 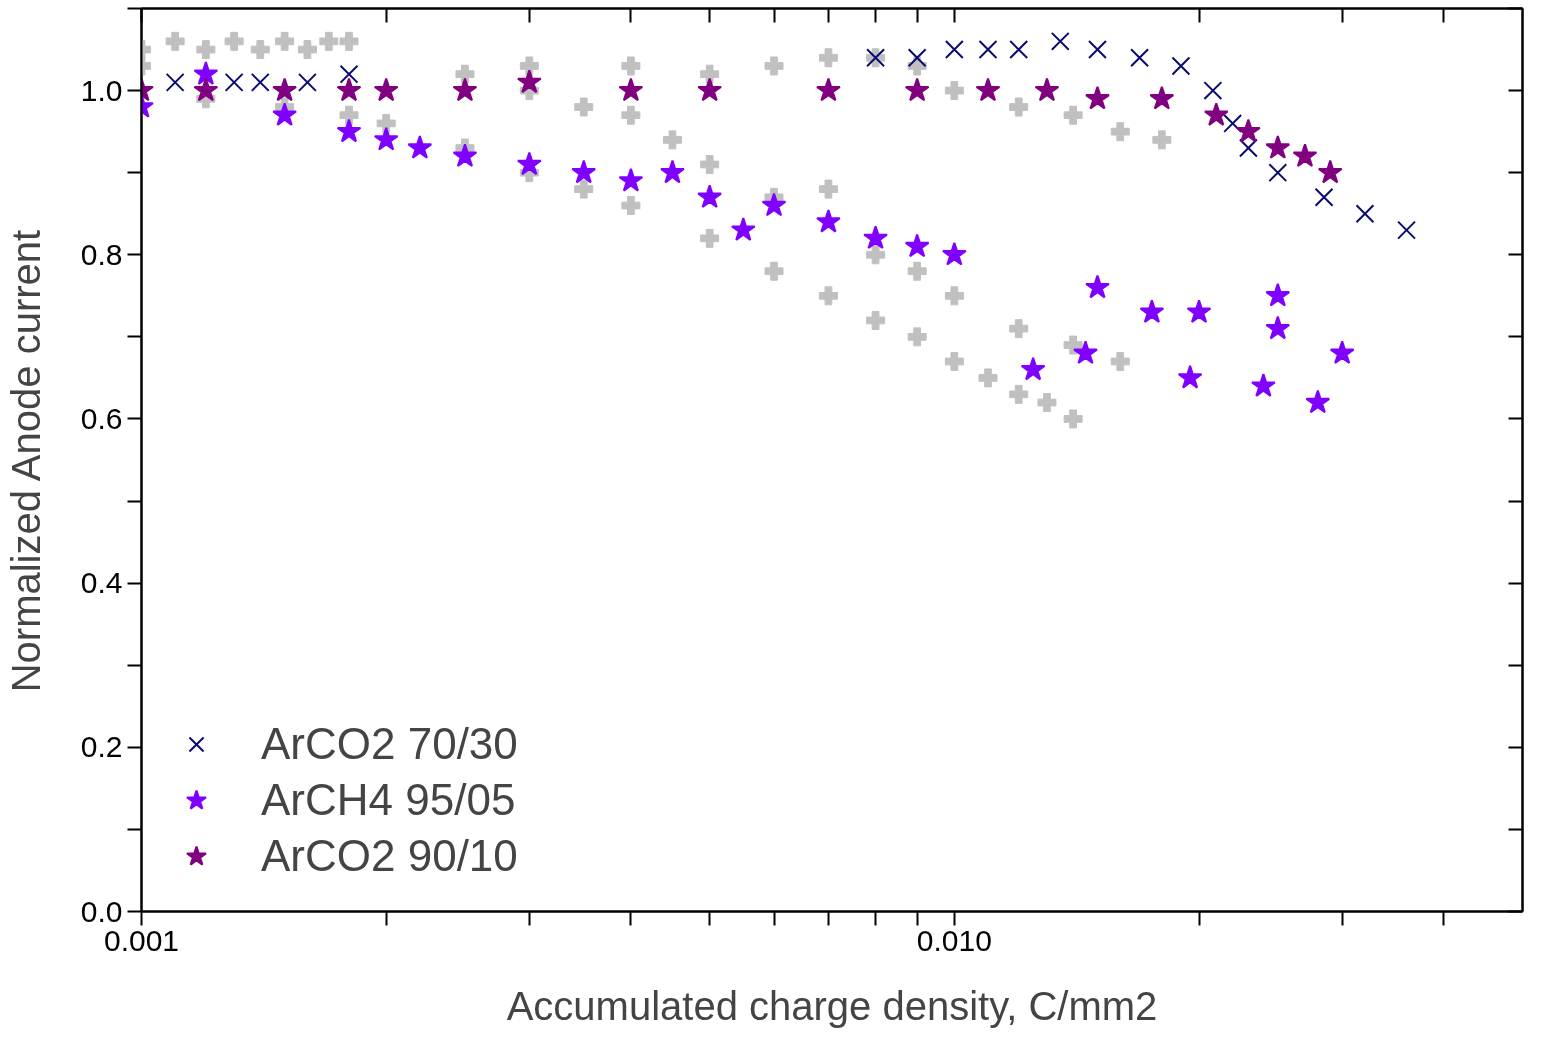 I want to click on x-tick-label: 0.010, so click(x=954, y=940).